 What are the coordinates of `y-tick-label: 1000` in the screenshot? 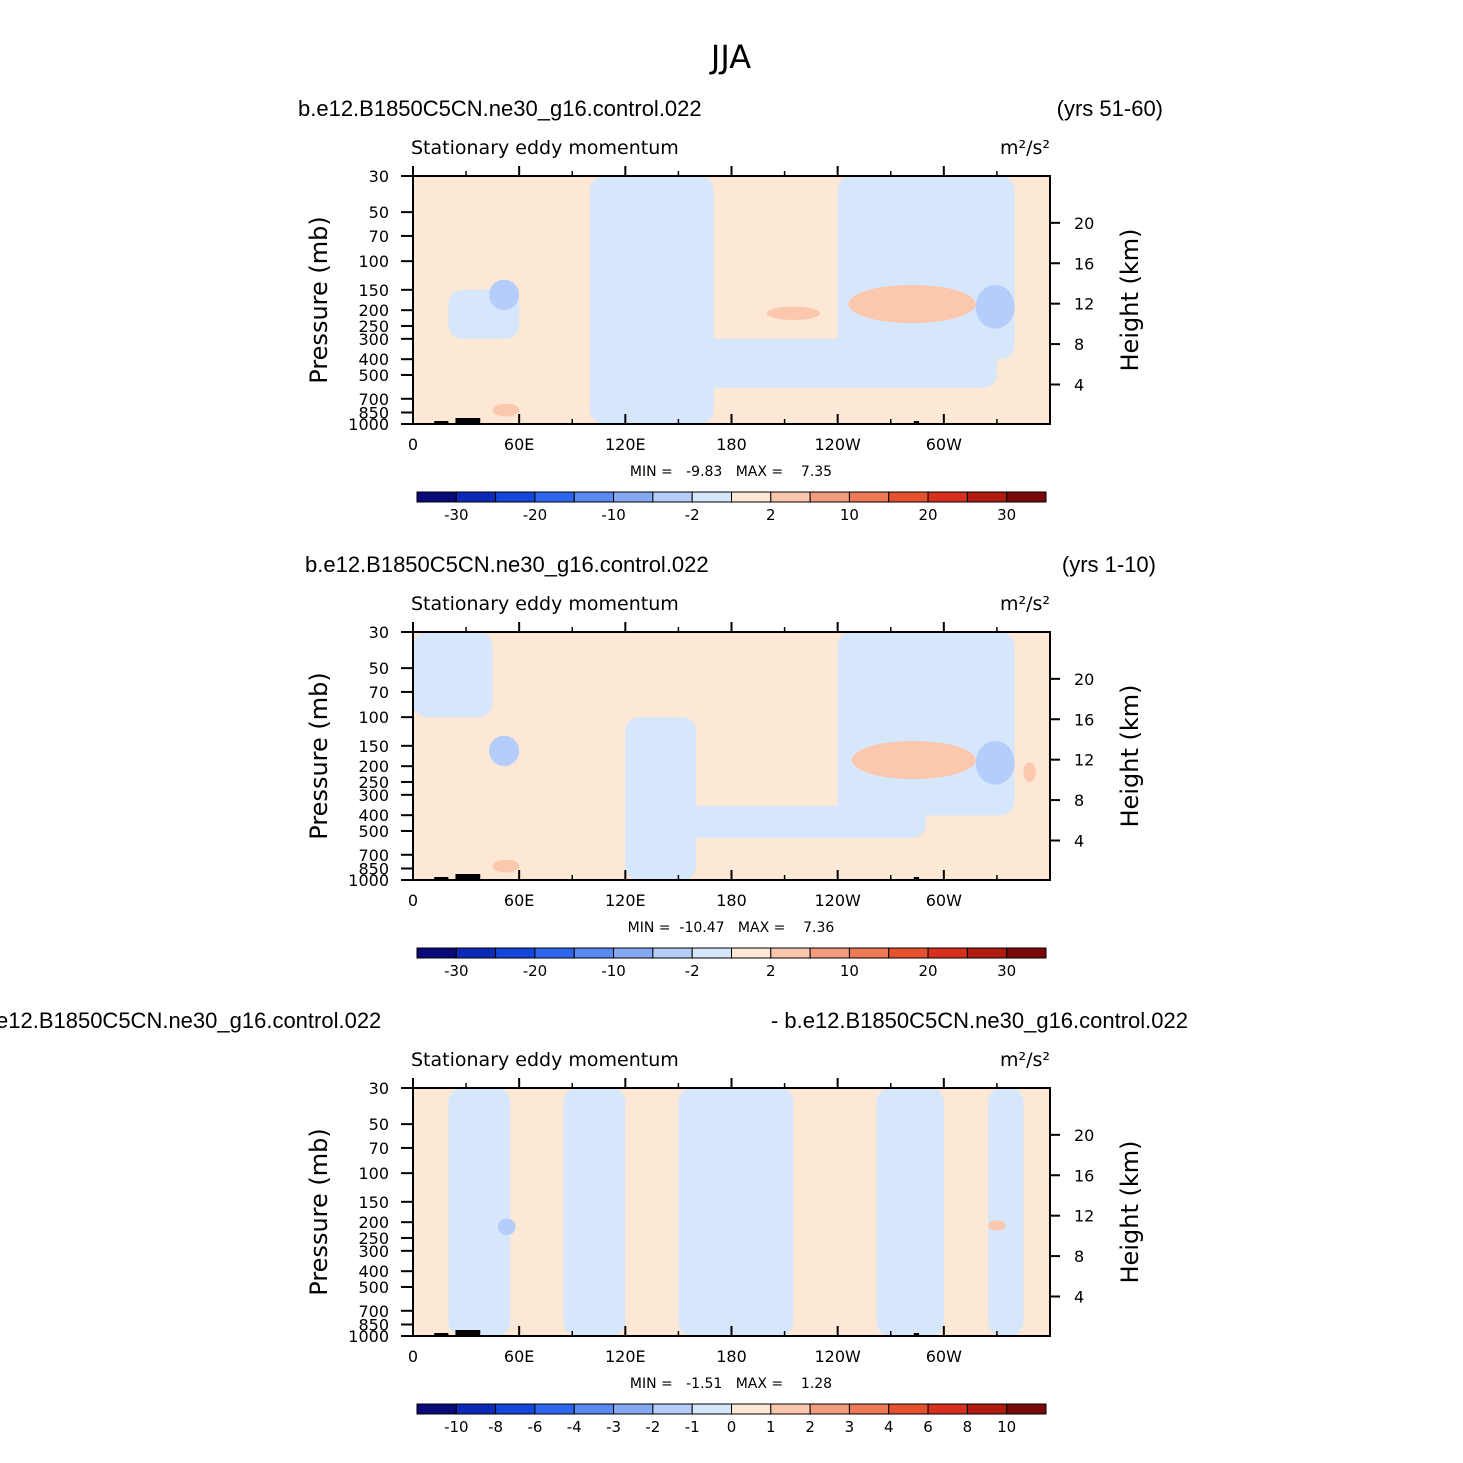 It's located at (368, 424).